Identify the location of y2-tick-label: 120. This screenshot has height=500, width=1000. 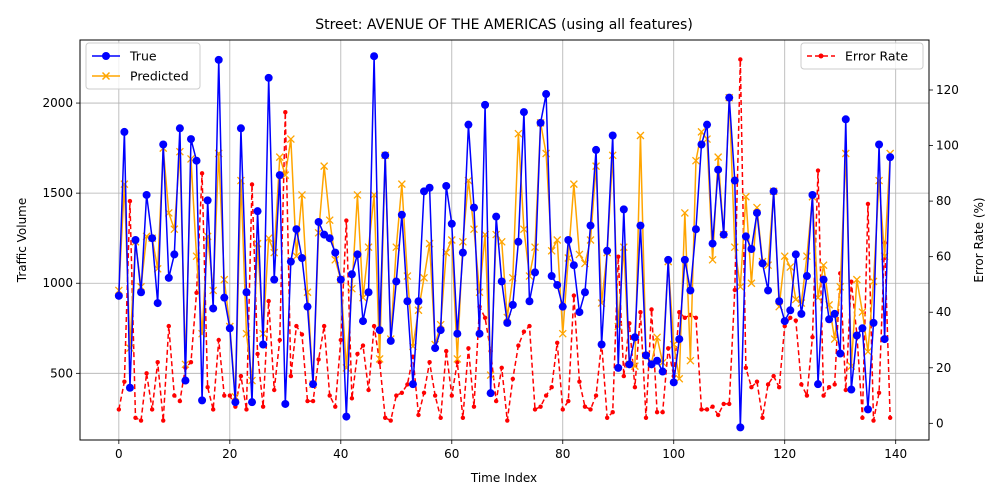
(947, 90).